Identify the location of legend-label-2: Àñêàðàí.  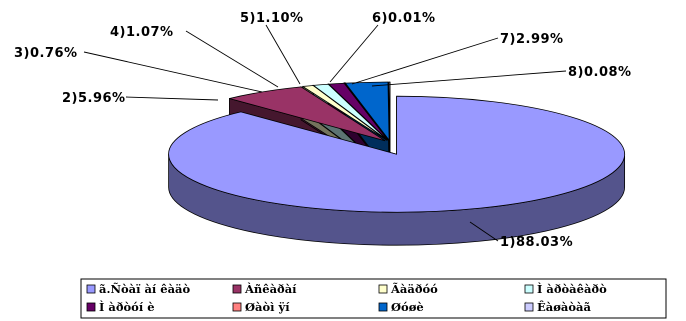
(270, 289).